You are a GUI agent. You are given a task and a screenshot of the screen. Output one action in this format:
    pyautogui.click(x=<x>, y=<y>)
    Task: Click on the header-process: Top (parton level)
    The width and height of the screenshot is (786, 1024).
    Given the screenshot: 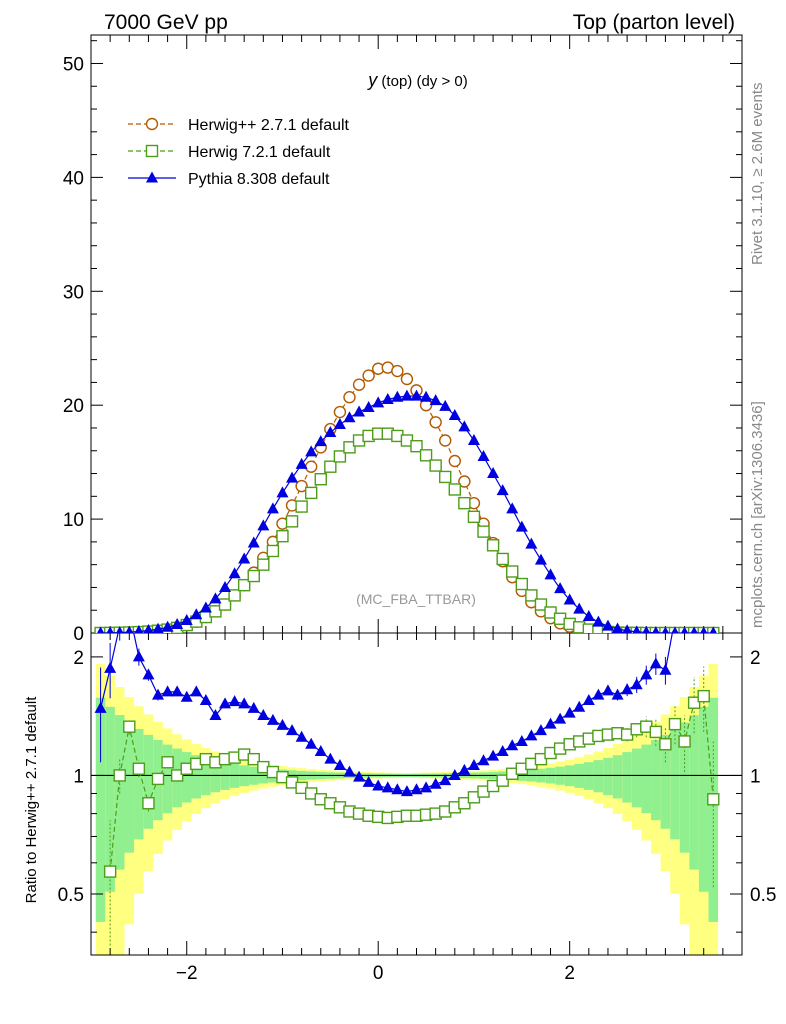 What is the action you would take?
    pyautogui.click(x=654, y=22)
    